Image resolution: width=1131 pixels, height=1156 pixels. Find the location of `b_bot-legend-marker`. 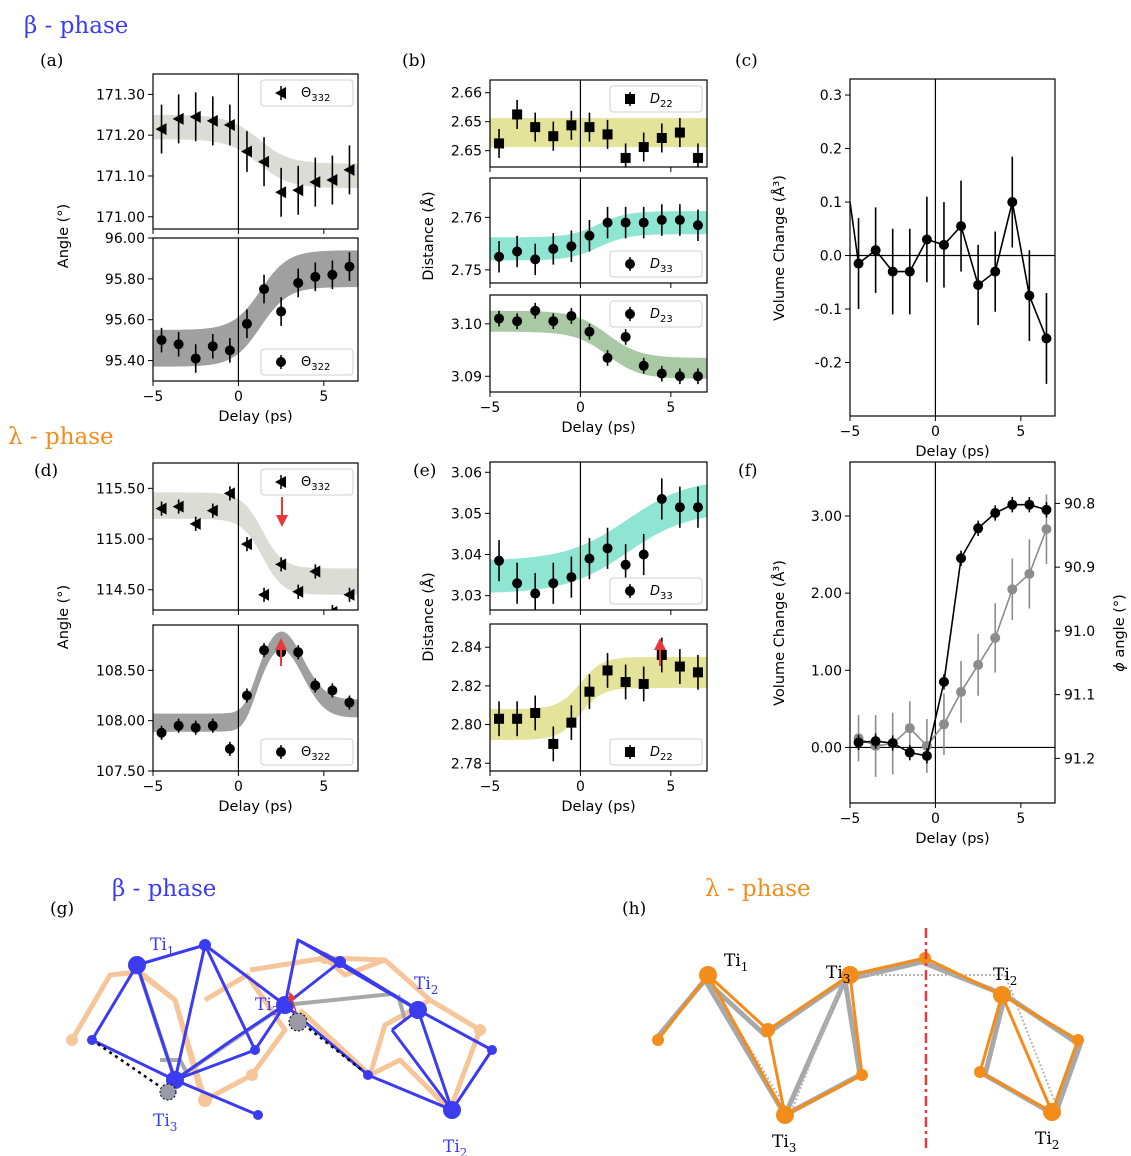

b_bot-legend-marker is located at coordinates (630, 314).